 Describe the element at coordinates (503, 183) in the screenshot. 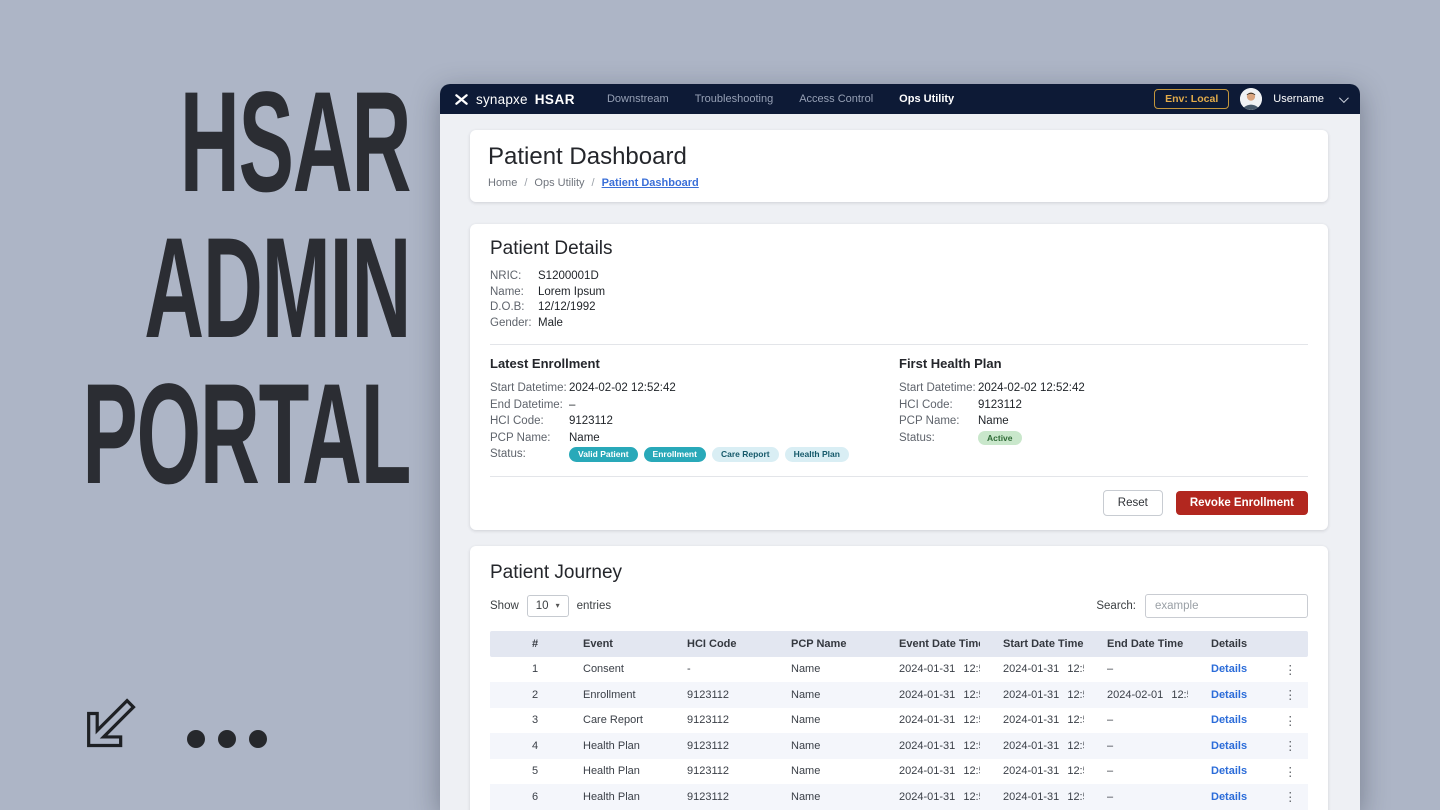

I see `breadcrumb-item: Home` at that location.